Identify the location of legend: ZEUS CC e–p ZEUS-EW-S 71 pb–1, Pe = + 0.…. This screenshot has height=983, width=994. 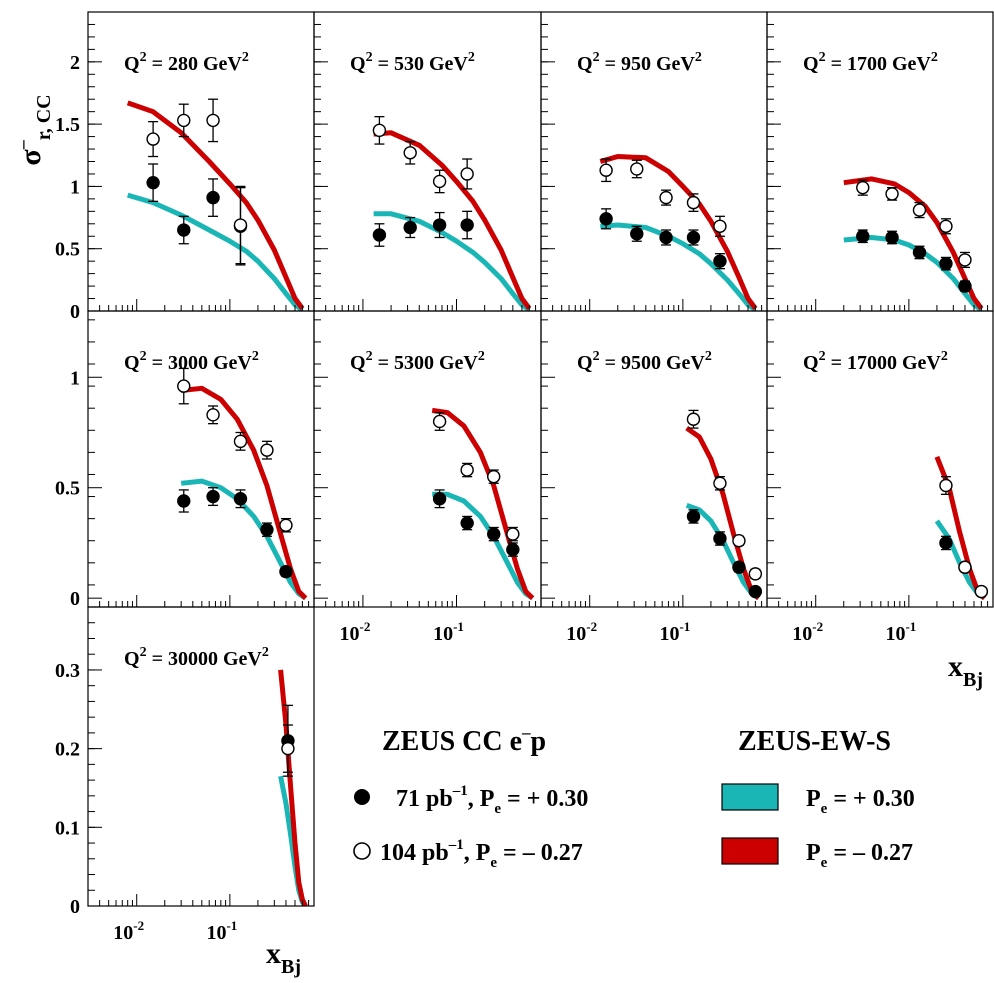
(634, 797).